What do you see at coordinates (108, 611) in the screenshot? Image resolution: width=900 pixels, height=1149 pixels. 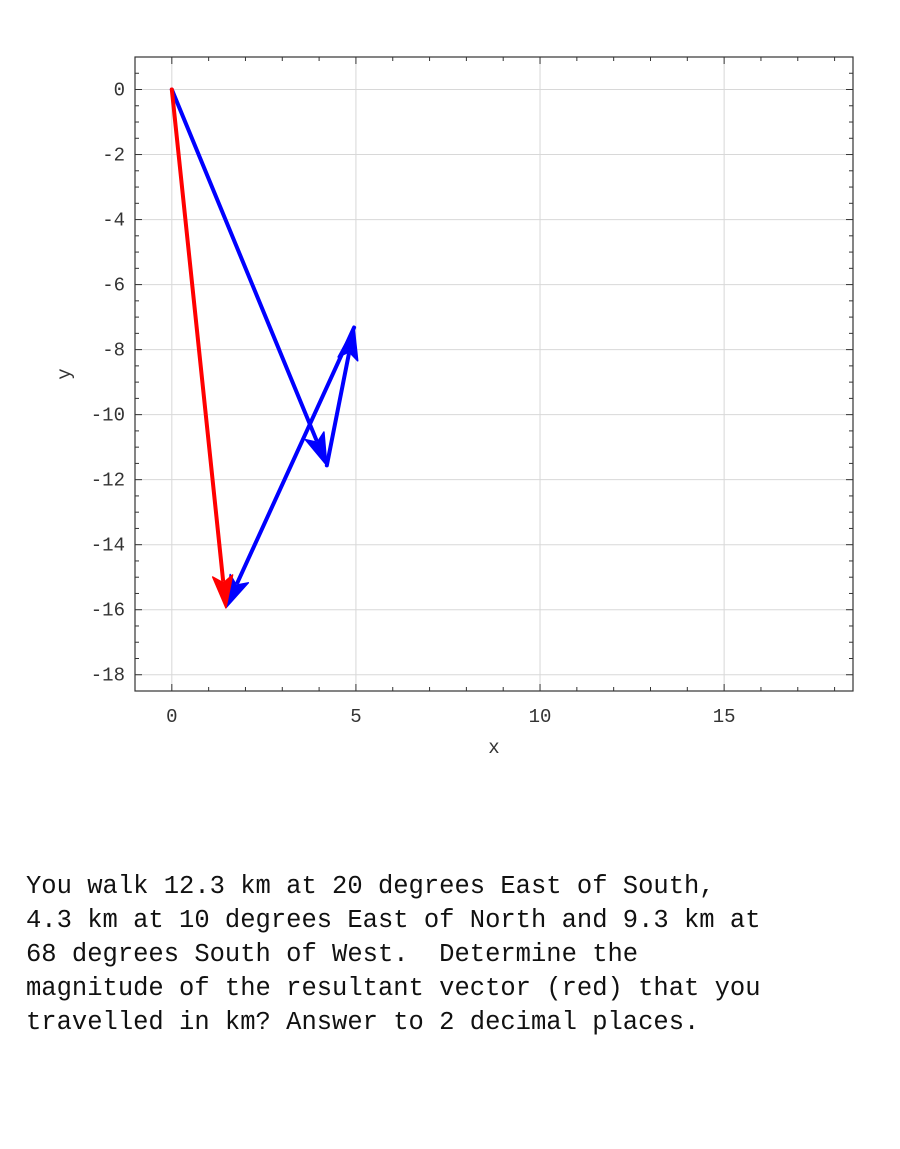 I see `y-tick-label: -16` at bounding box center [108, 611].